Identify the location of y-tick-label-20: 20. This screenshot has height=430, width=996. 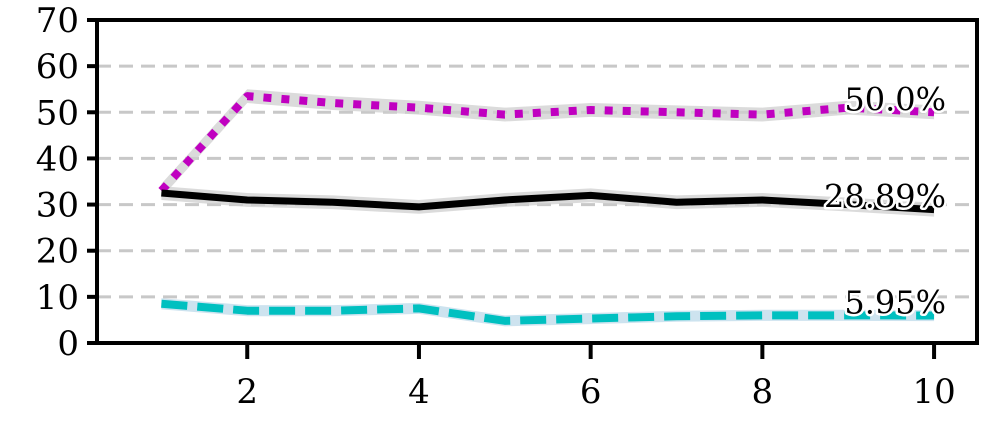
(57, 252).